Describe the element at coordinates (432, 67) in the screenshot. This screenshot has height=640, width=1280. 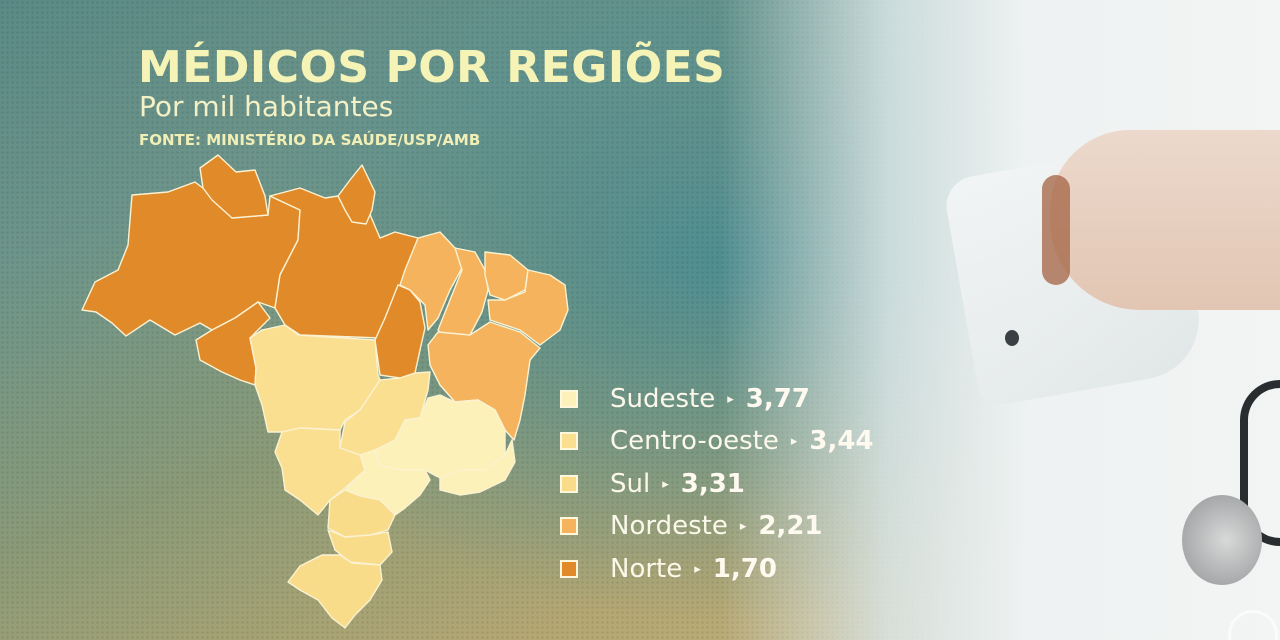
I see `chart-title: MÉDICOS POR REGIÕES` at that location.